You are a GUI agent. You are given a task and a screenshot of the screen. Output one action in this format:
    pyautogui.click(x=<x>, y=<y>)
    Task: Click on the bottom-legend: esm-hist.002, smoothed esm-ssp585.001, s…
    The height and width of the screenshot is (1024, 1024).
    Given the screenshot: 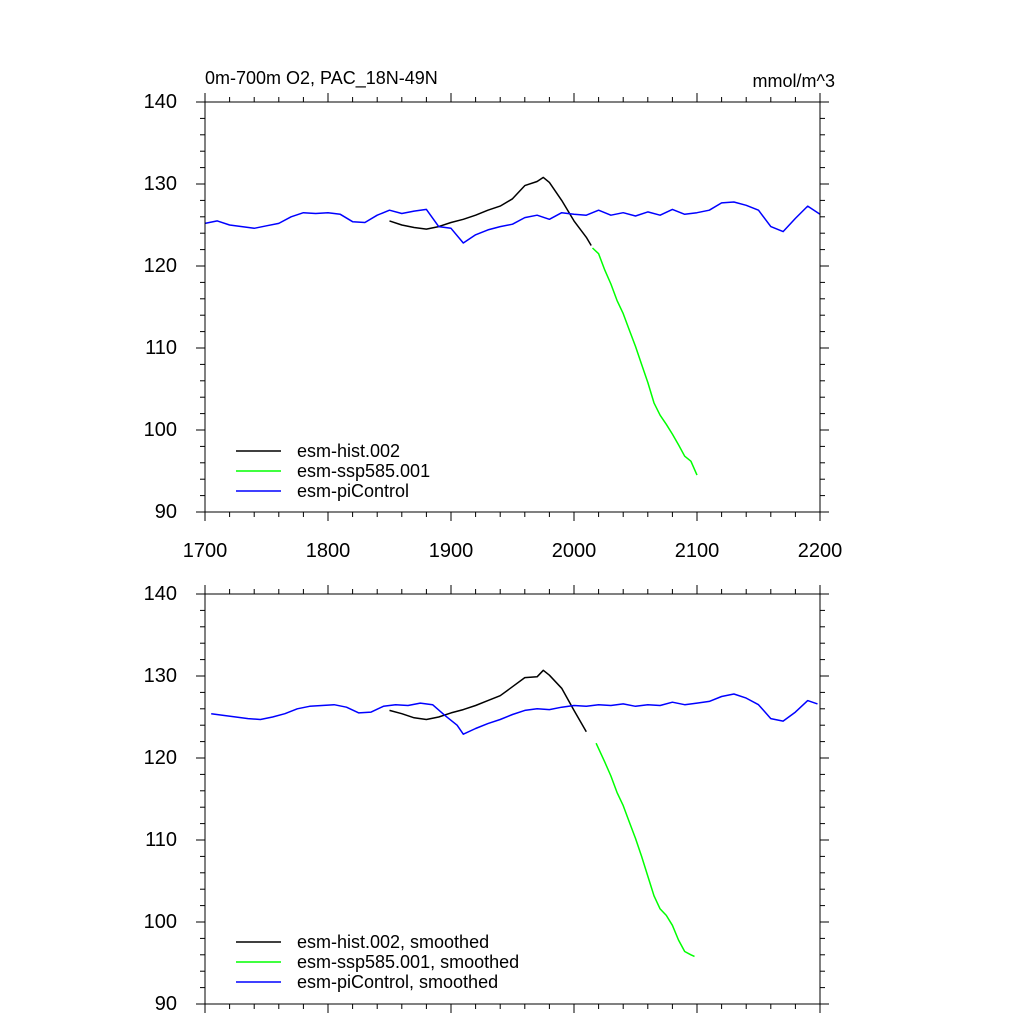 What is the action you would take?
    pyautogui.click(x=377, y=962)
    